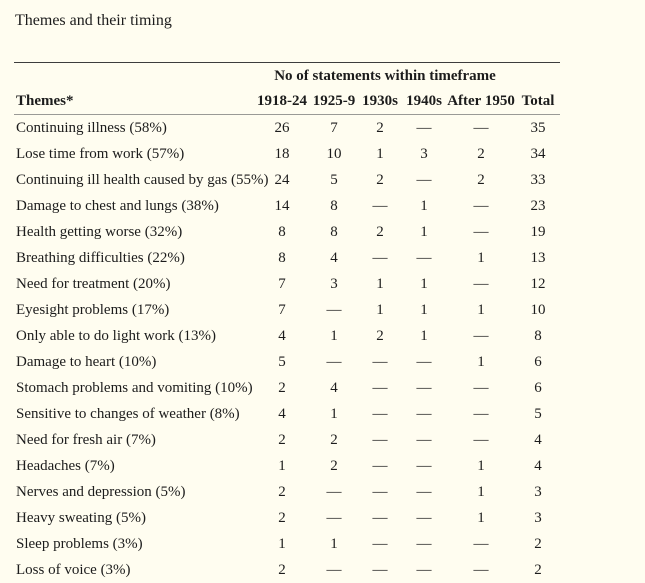 The image size is (645, 583). Describe the element at coordinates (134, 154) in the screenshot. I see `theme-cell: Lose time from work (57%)` at that location.